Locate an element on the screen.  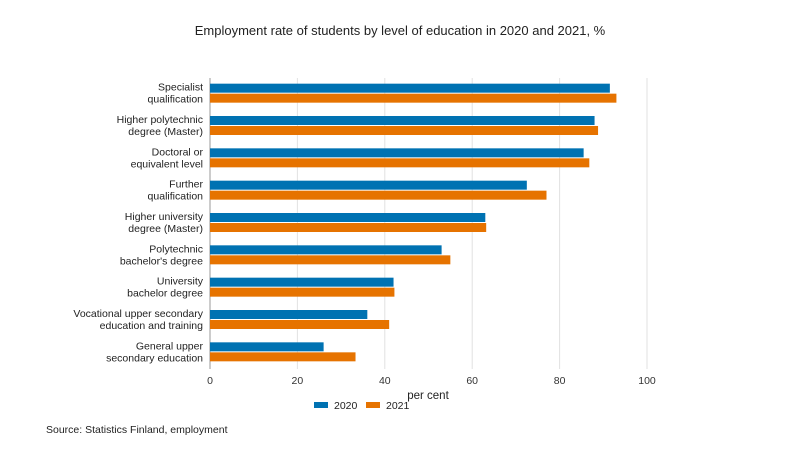
x-tick-label: 100 is located at coordinates (647, 381).